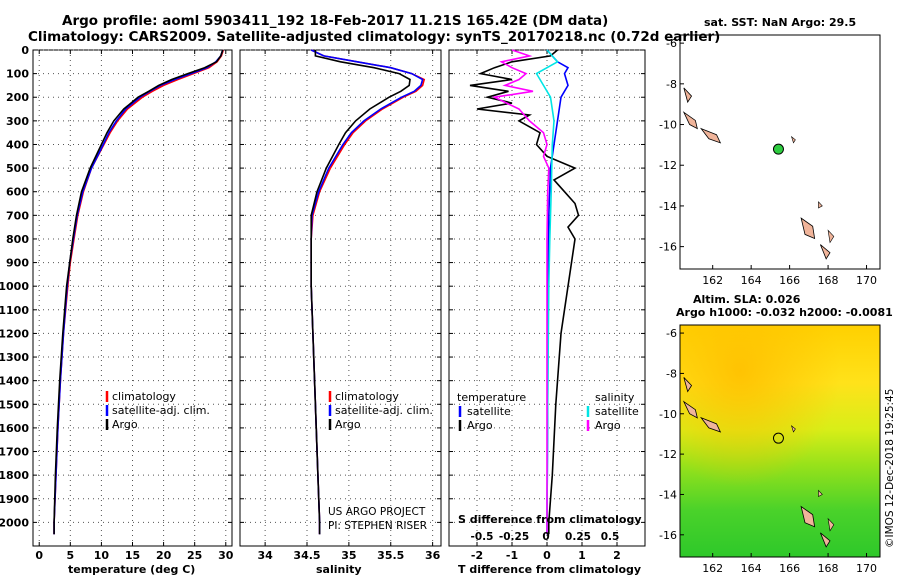 This screenshot has width=900, height=580. I want to click on salinity-xtick-label: 35, so click(348, 555).